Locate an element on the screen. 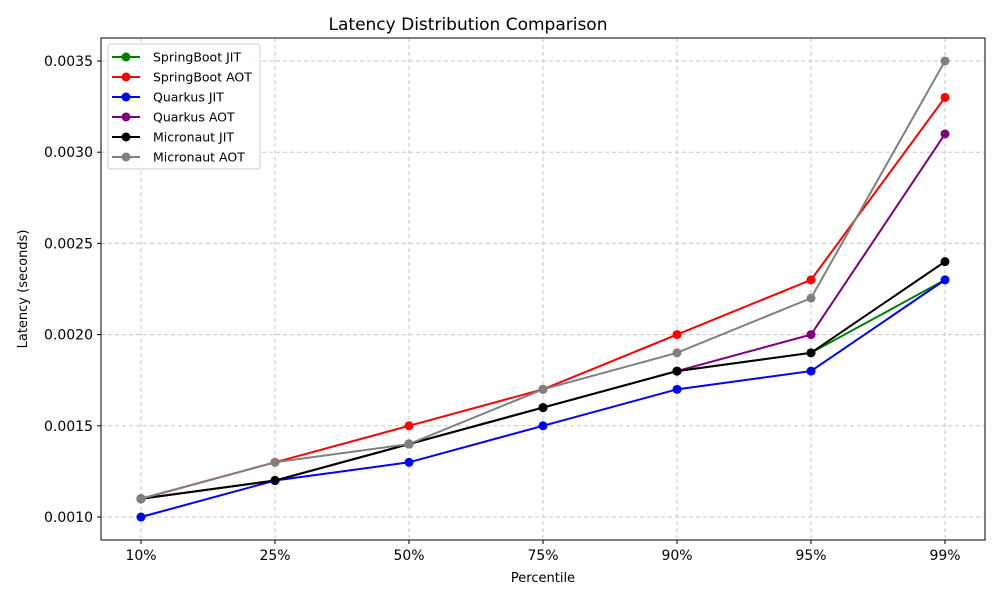 The image size is (1000, 600). x-axis-label: Percentile is located at coordinates (543, 578).